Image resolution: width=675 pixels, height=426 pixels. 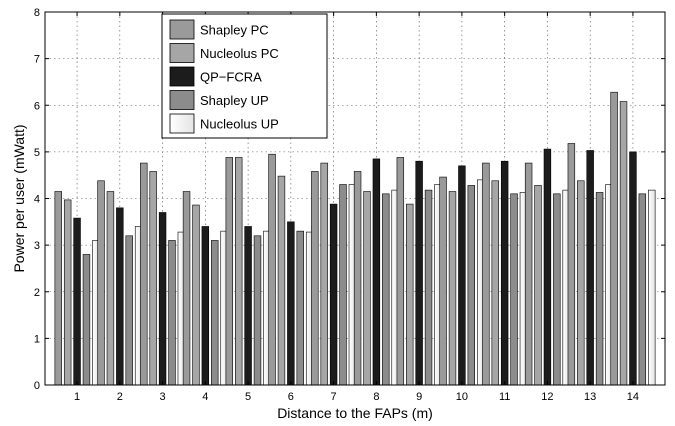 I want to click on x-tick-label: 9, so click(x=419, y=397).